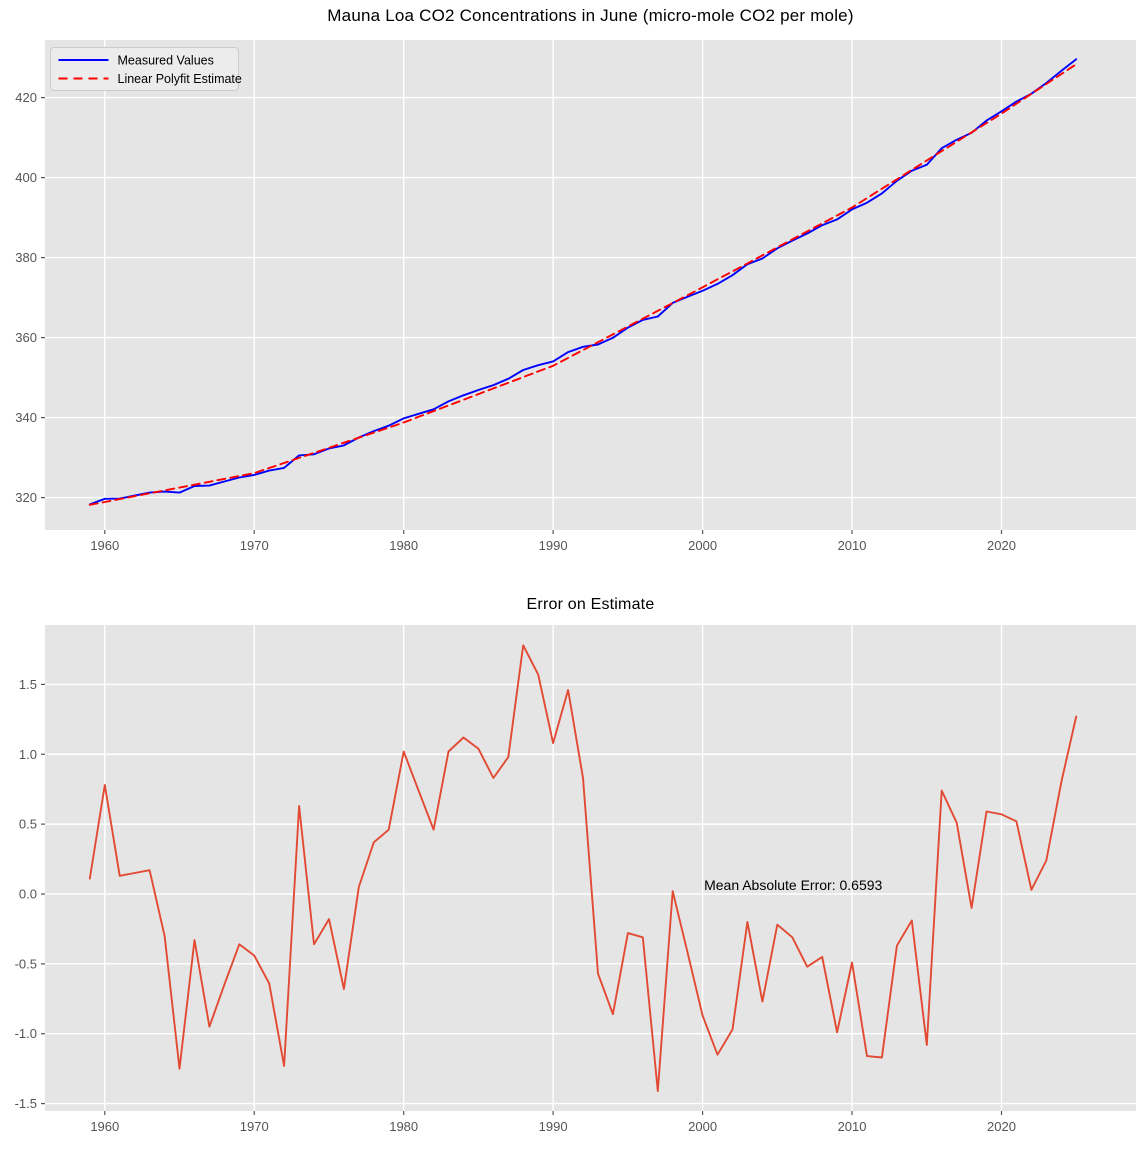 This screenshot has height=1151, width=1140. I want to click on legend-box, so click(144, 69).